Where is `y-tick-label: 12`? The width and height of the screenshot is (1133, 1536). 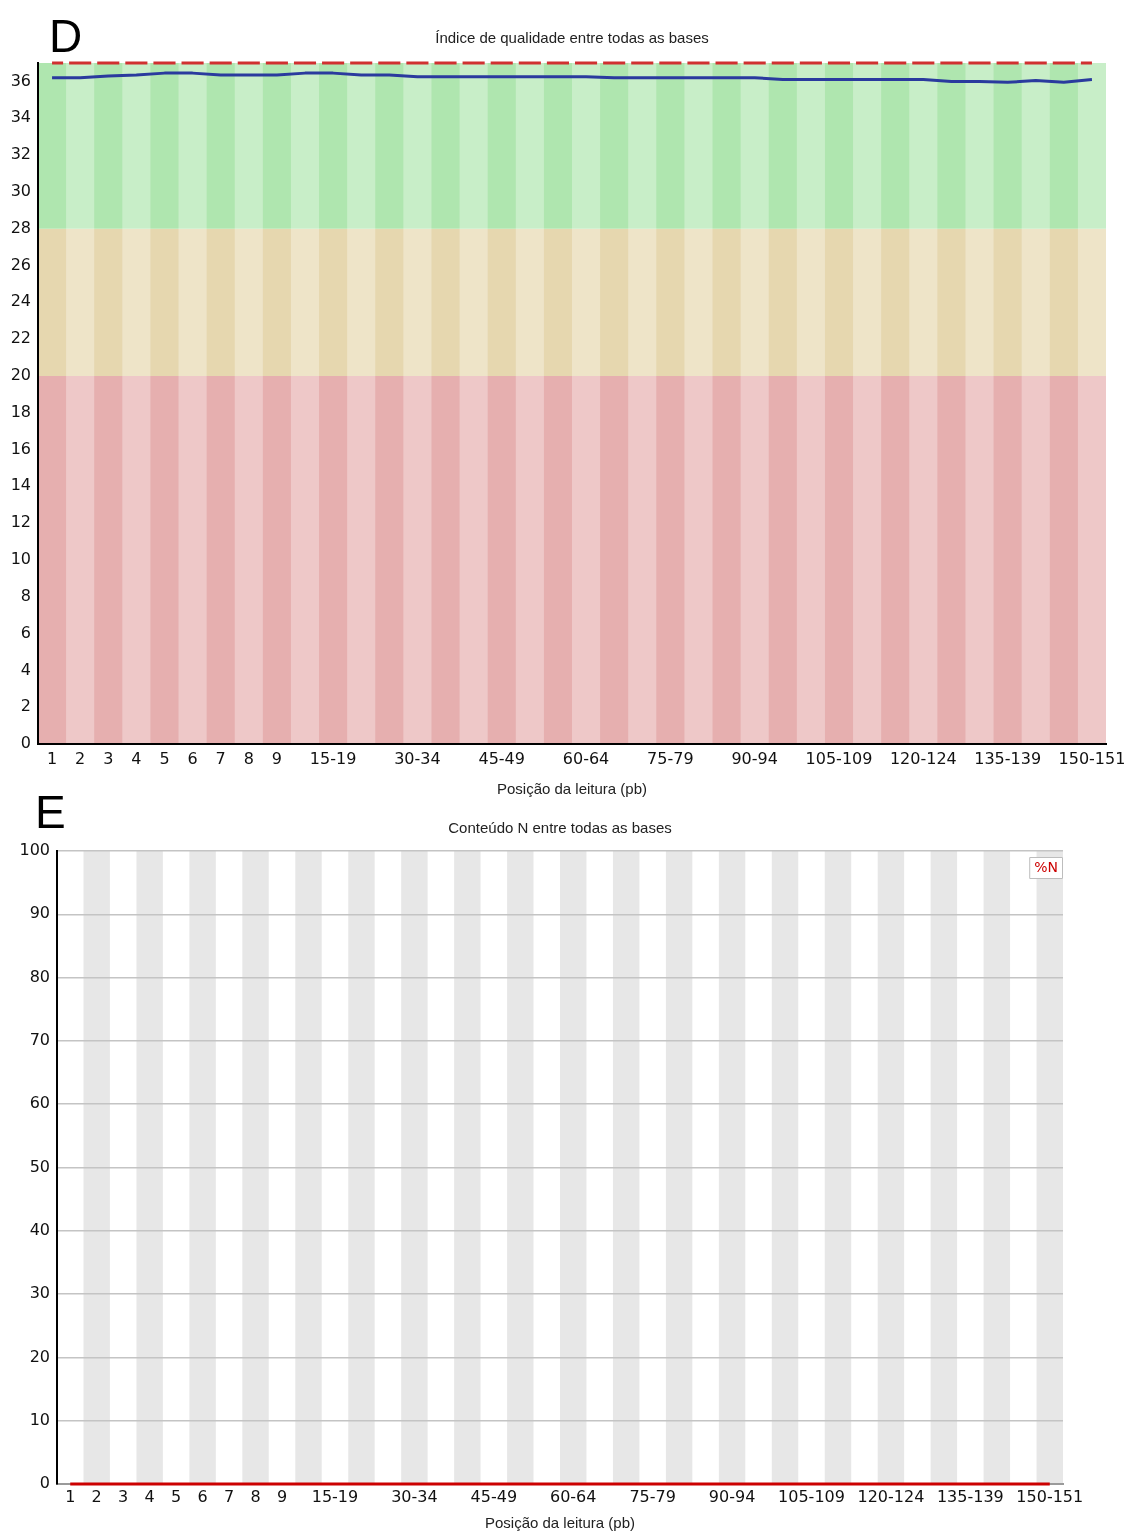 y-tick-label: 12 is located at coordinates (20, 522).